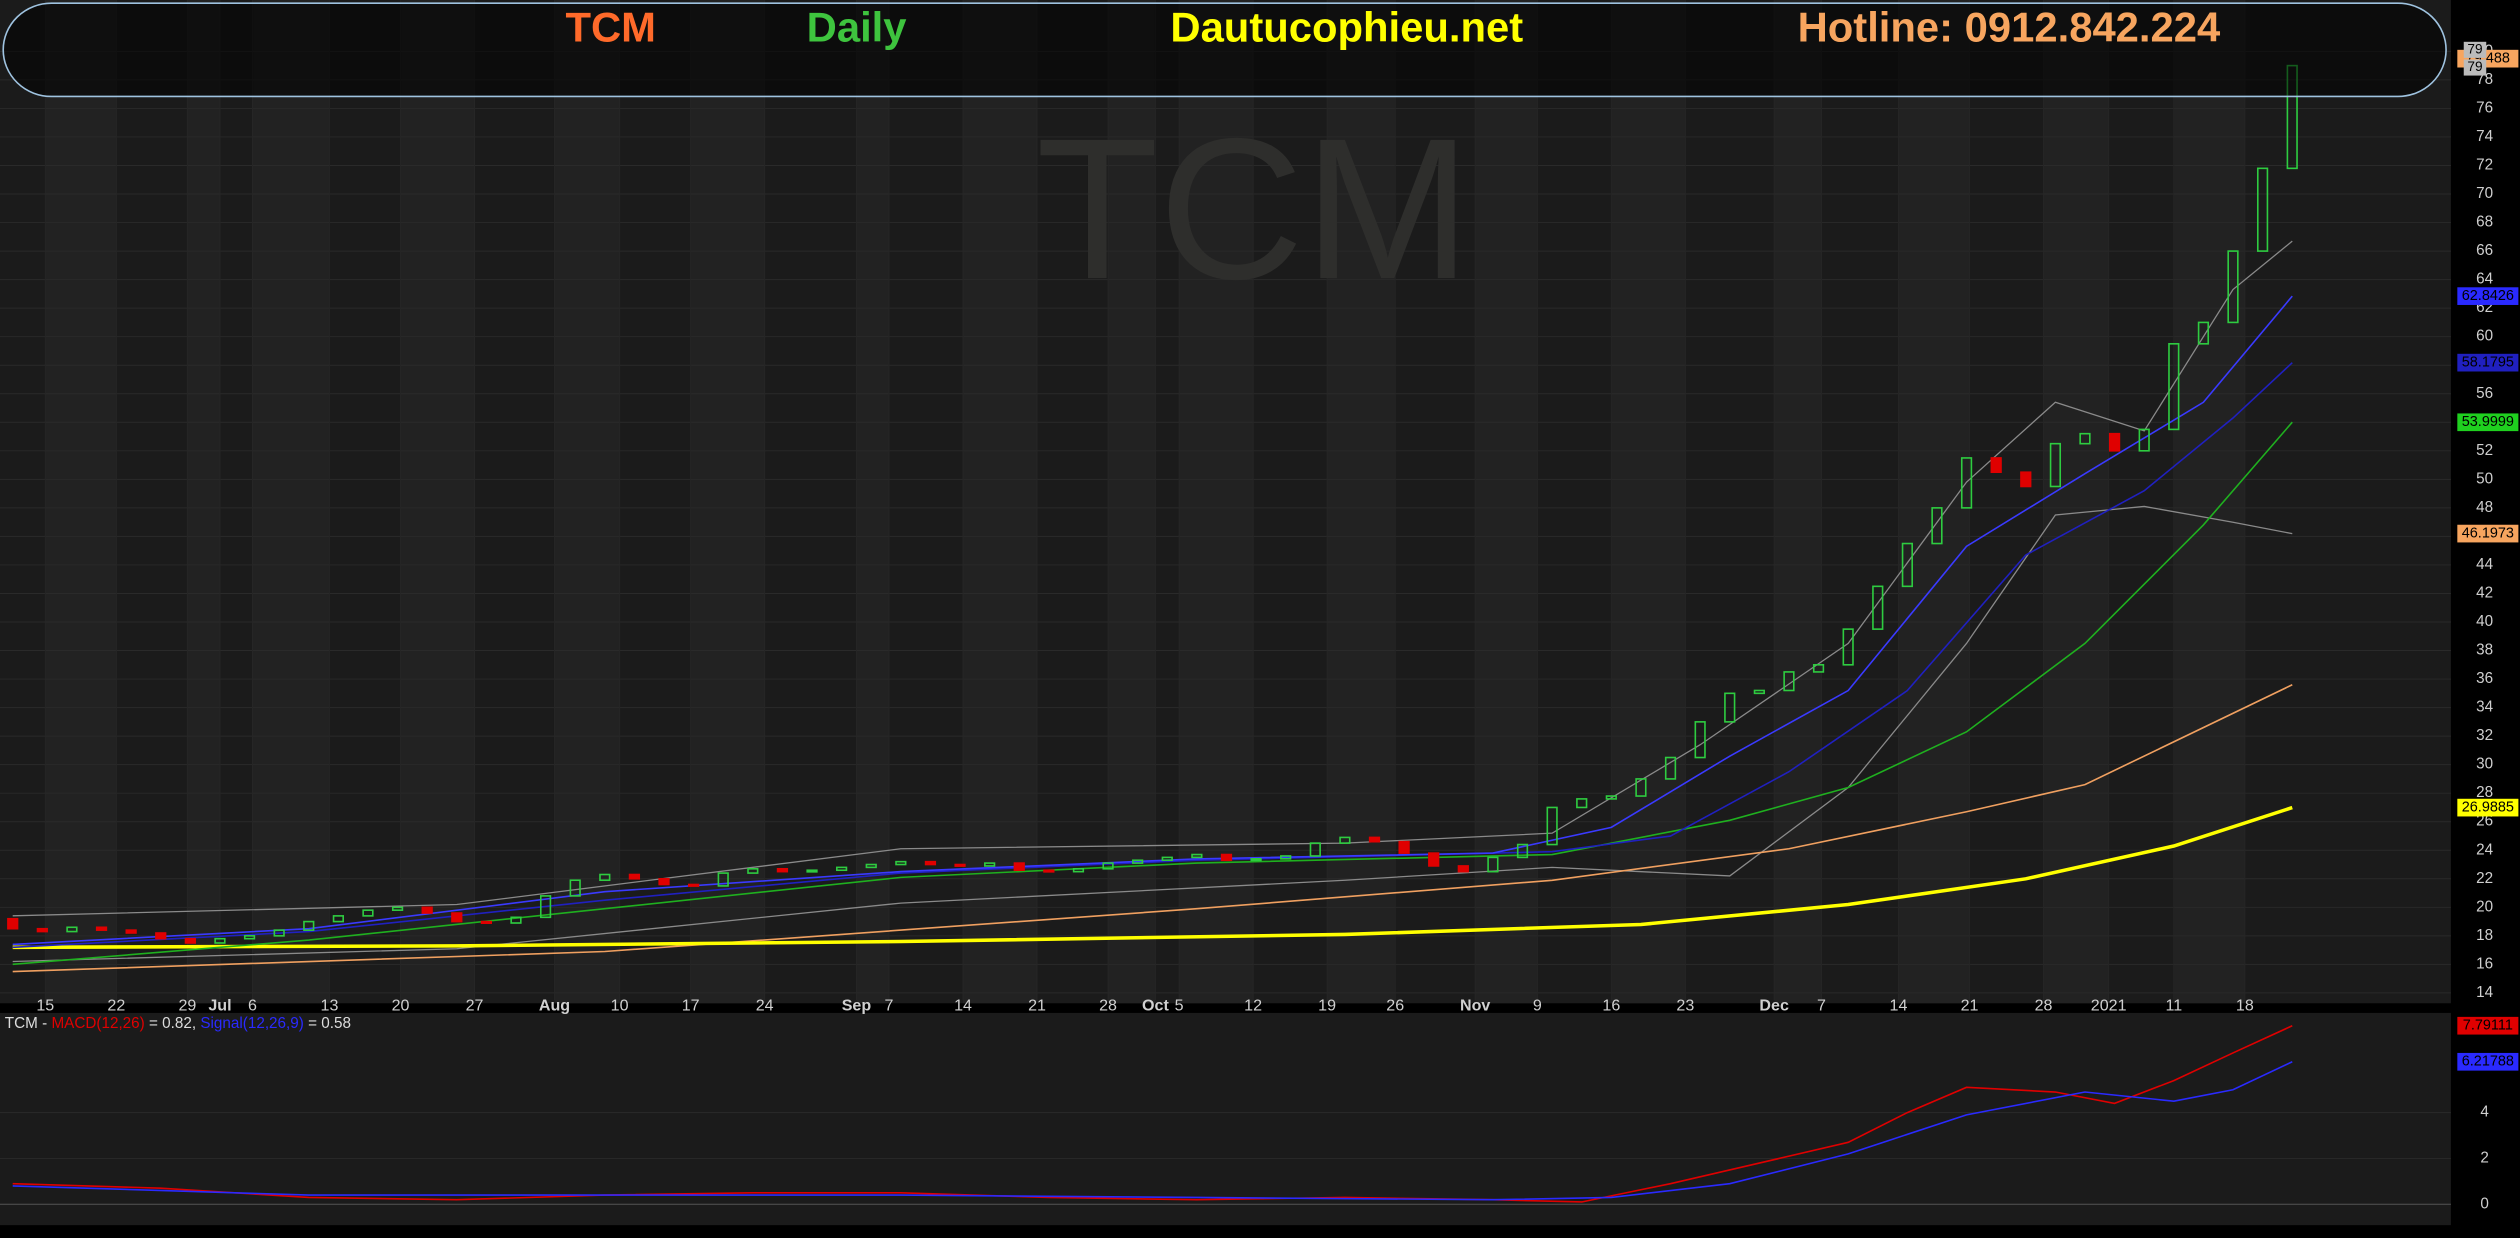 Image resolution: width=2520 pixels, height=1238 pixels. Describe the element at coordinates (1685, 1006) in the screenshot. I see `x-tick-label: 23` at that location.